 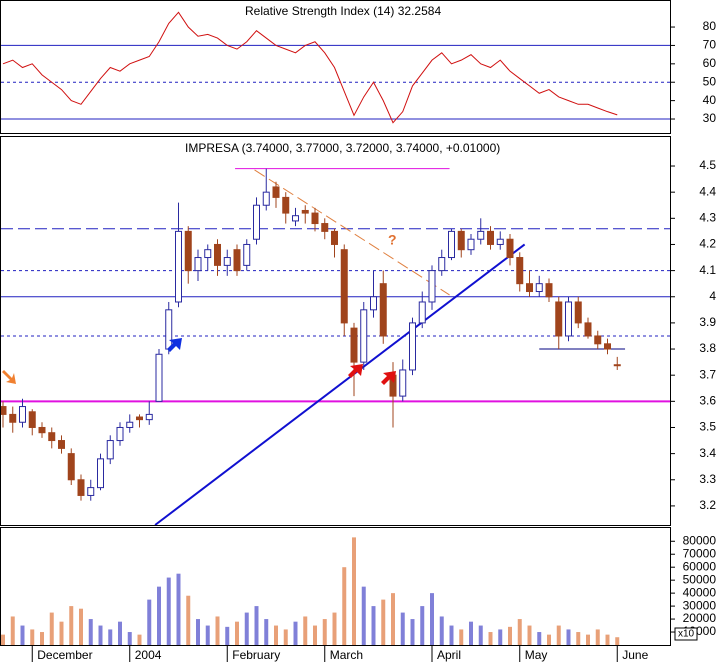 I want to click on y-tick-label: 30, so click(x=710, y=118).